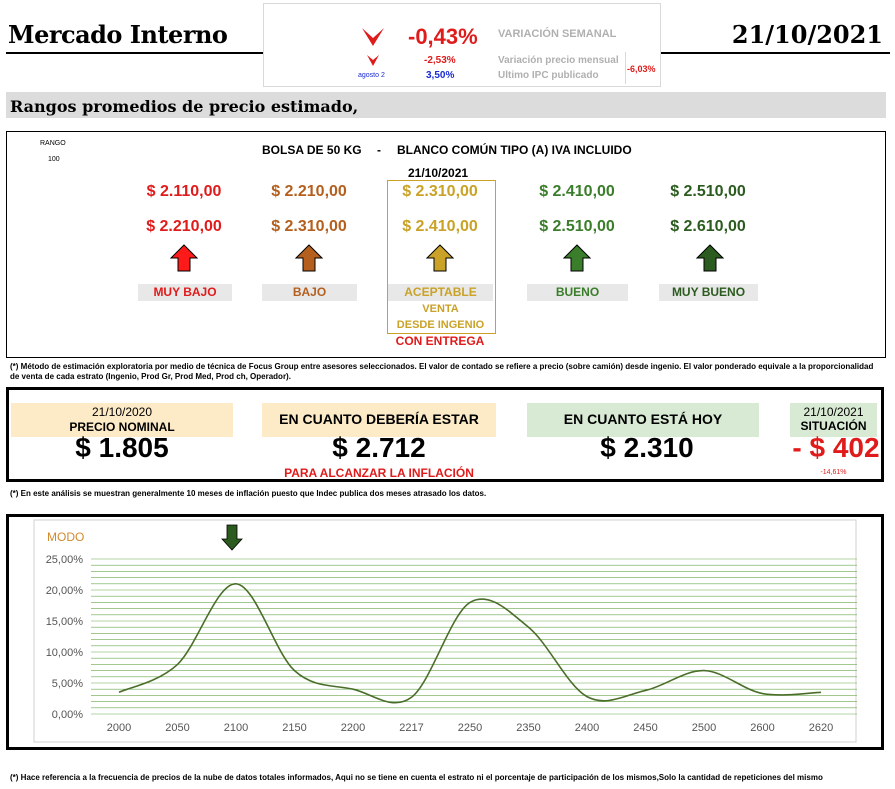  Describe the element at coordinates (587, 728) in the screenshot. I see `x-tick-label: 2400` at that location.